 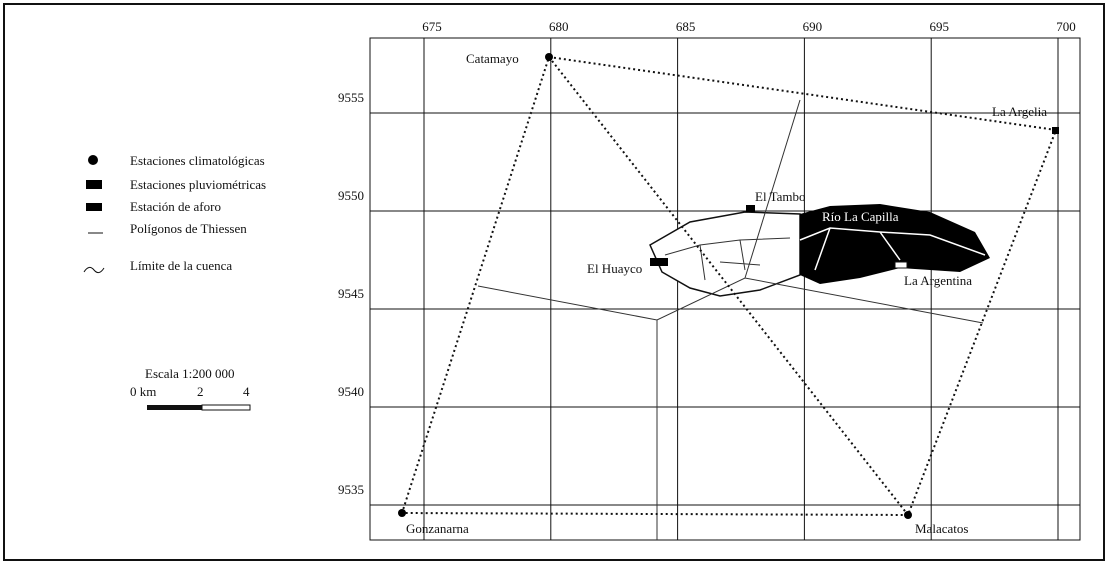 I want to click on tributaries, so click(x=727, y=259).